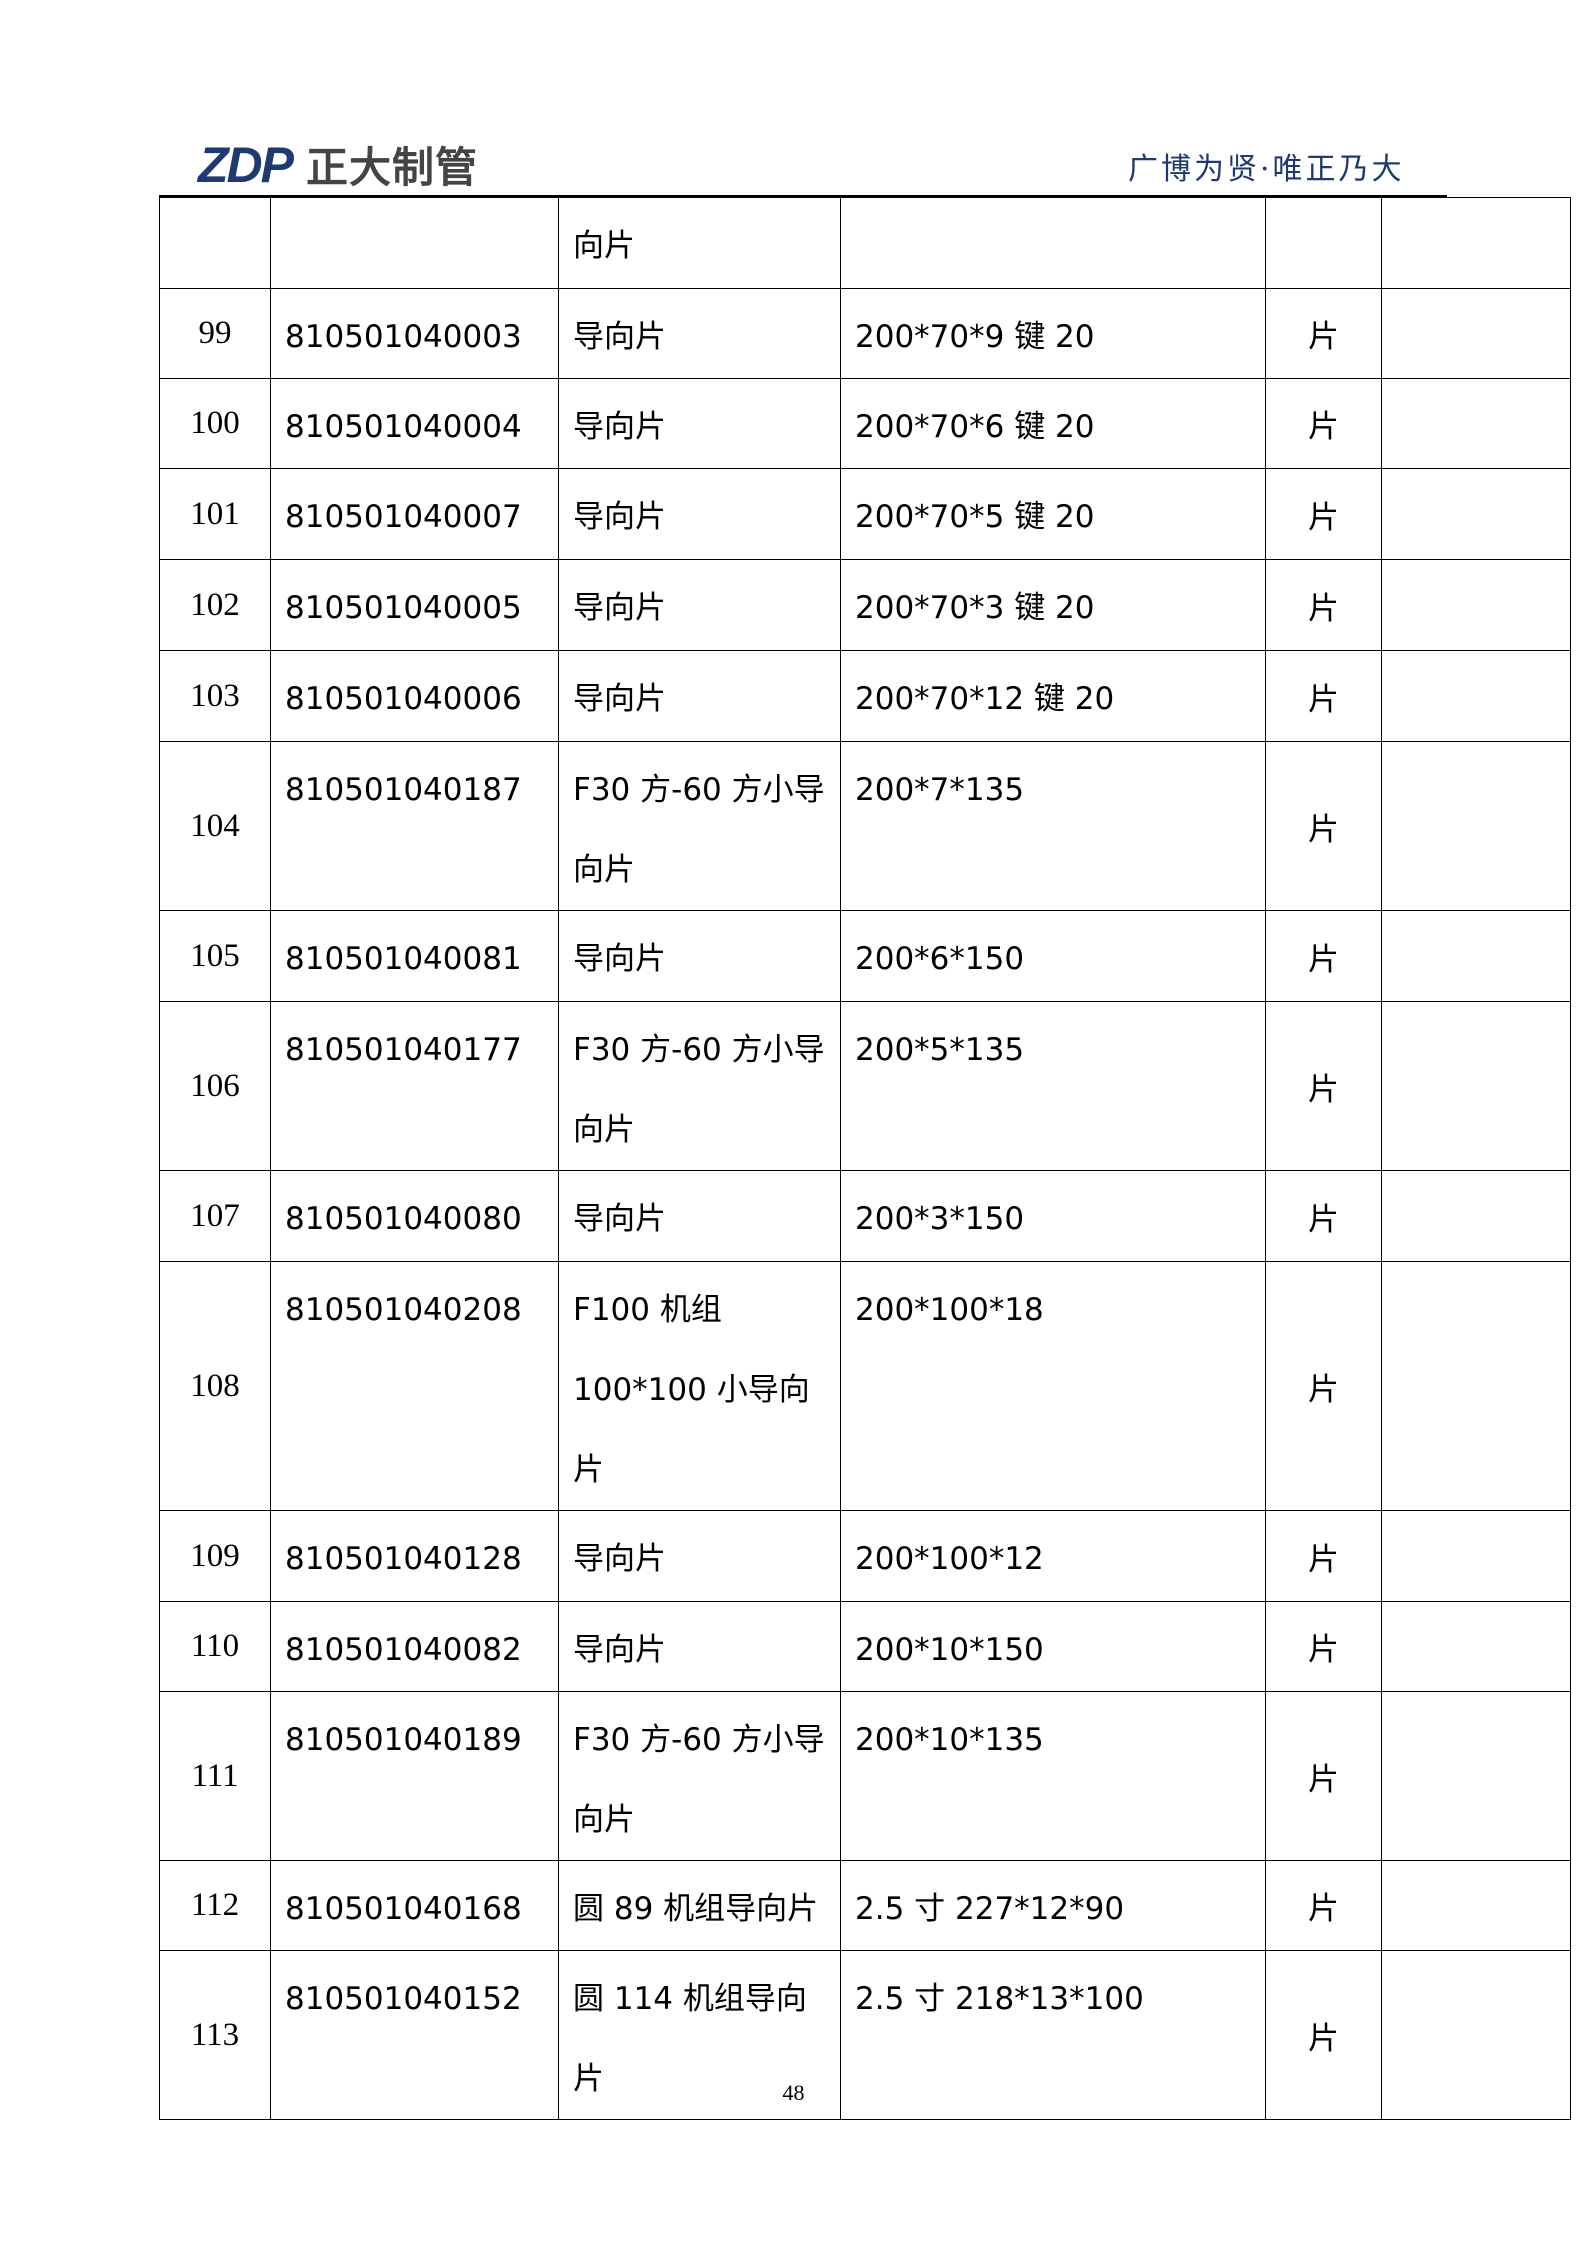 The width and height of the screenshot is (1587, 2245). I want to click on spec-cell: 200*7*135, so click(1053, 826).